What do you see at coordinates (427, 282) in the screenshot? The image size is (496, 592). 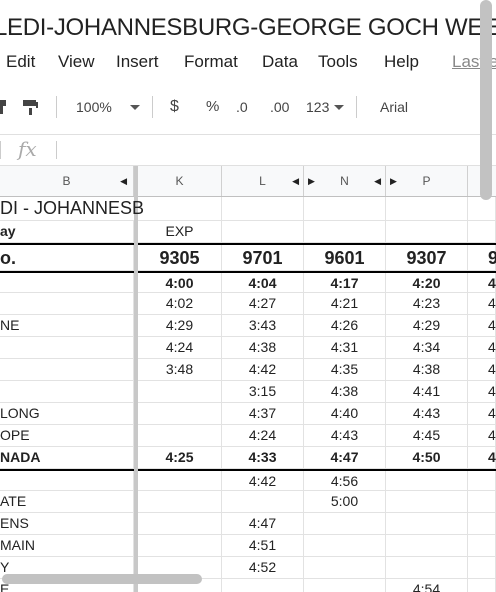 I see `cell-p: 4:20` at bounding box center [427, 282].